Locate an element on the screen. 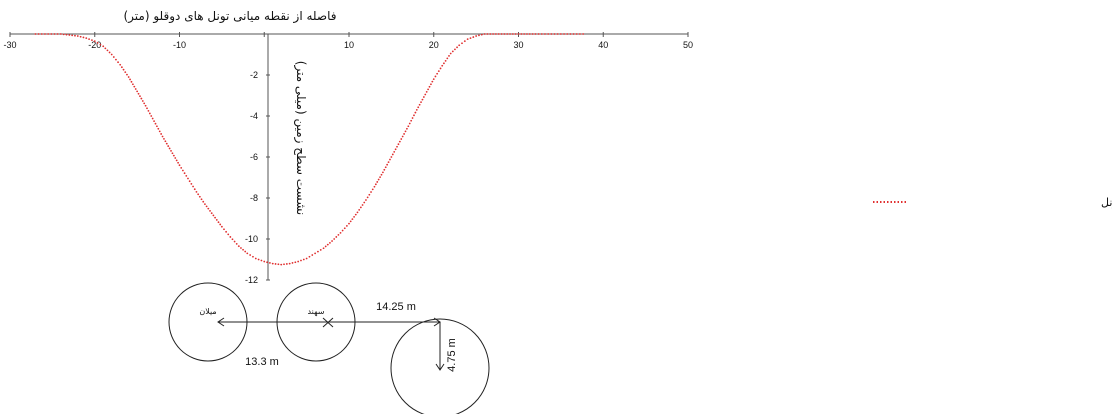 This screenshot has height=414, width=1112. x-tick-label: 30 is located at coordinates (518, 45).